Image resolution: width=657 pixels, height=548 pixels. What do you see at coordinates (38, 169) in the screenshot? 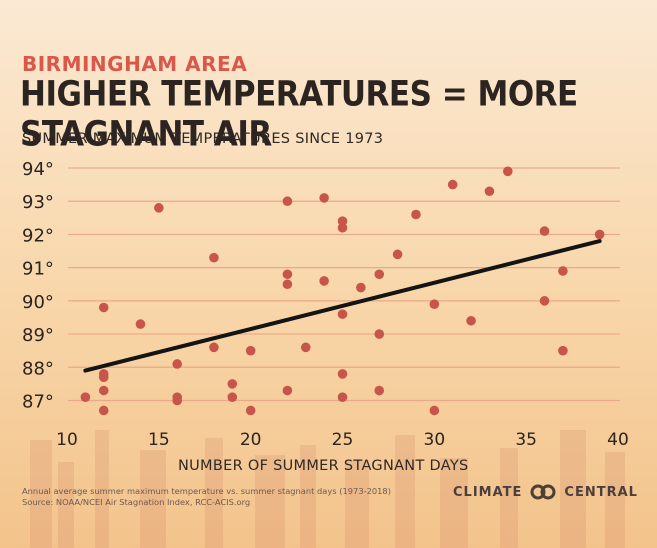
I see `y-tick-label: 94°` at bounding box center [38, 169].